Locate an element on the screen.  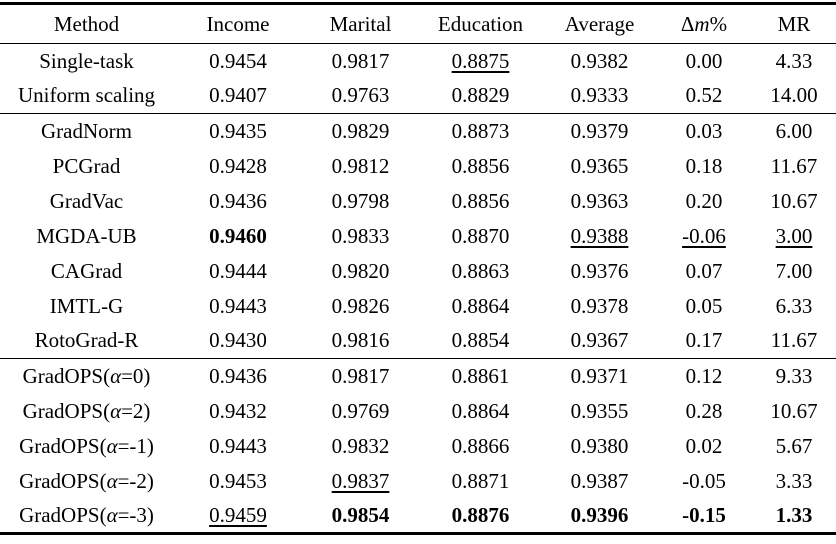
value-cell-education: 0.8864 is located at coordinates (480, 306).